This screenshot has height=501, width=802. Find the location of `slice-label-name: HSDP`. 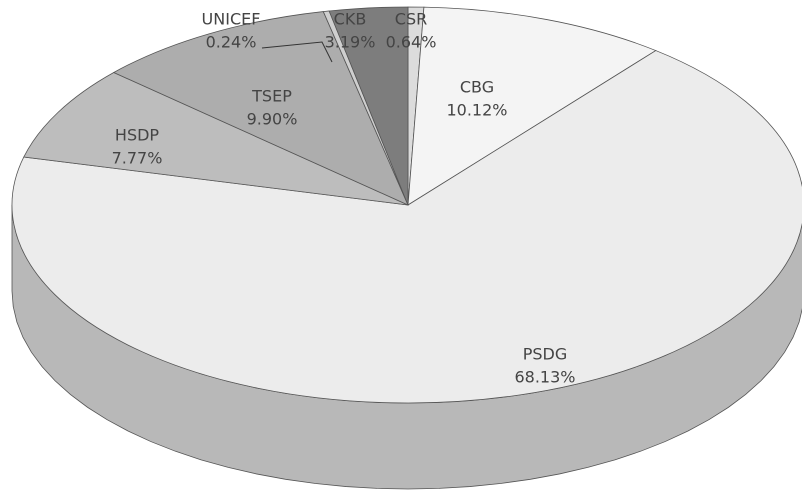

slice-label-name: HSDP is located at coordinates (137, 135).